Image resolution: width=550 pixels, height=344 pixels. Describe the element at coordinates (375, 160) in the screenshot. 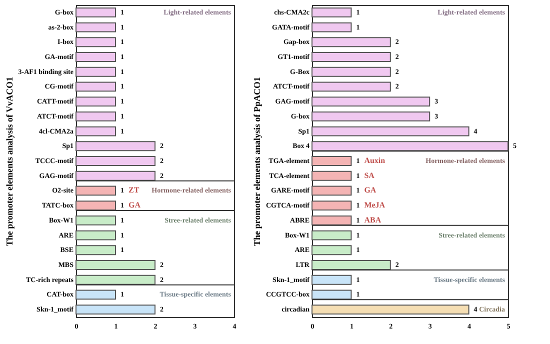

I see `annotation: Auxin` at that location.